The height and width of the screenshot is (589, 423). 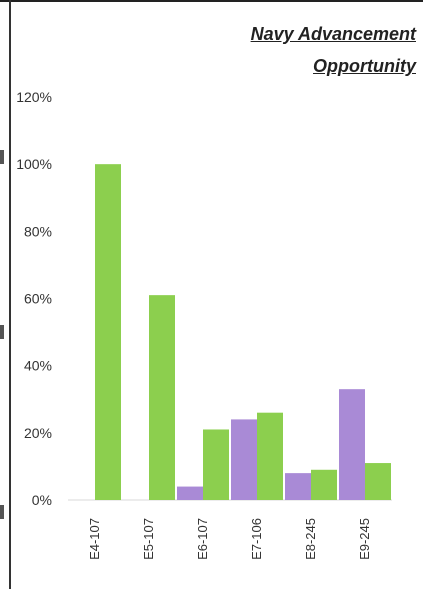 What do you see at coordinates (333, 50) in the screenshot?
I see `chart-title: Navy Advancement Opportunity` at bounding box center [333, 50].